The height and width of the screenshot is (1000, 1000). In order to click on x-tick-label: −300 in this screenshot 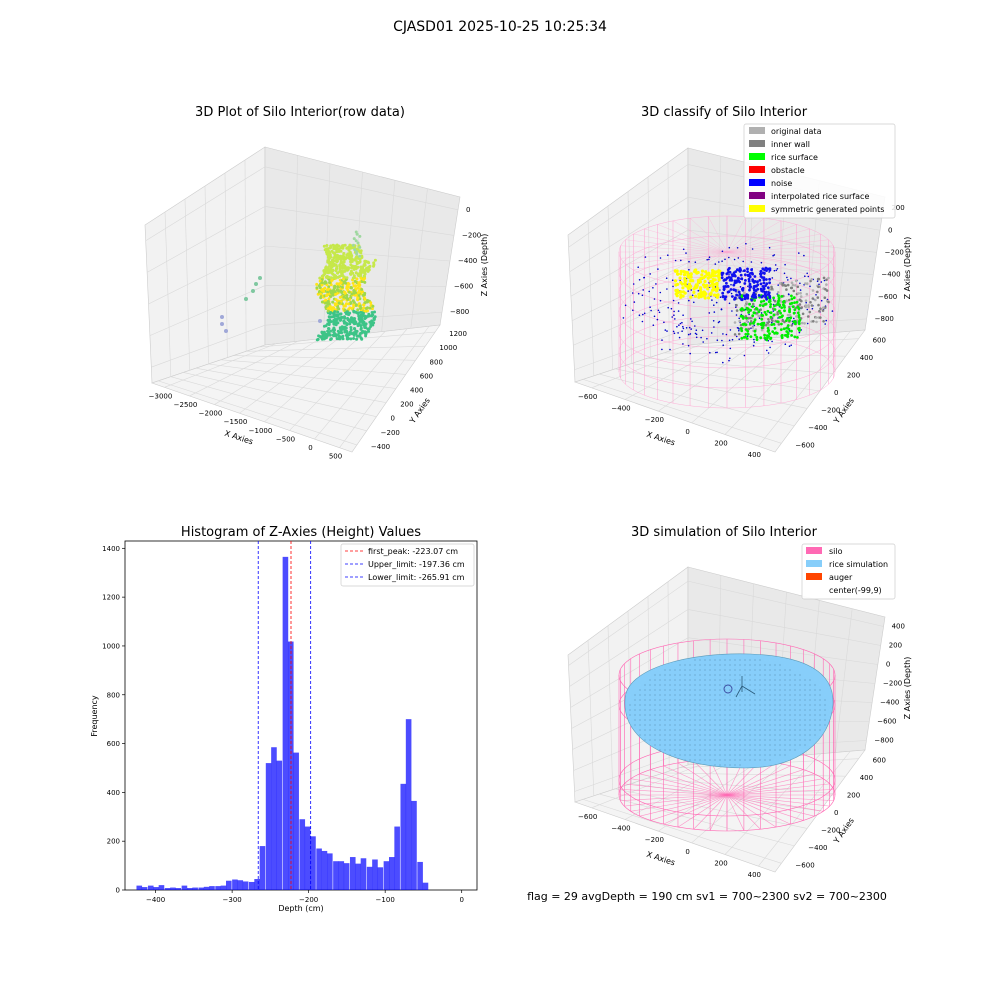, I will do `click(232, 900)`.